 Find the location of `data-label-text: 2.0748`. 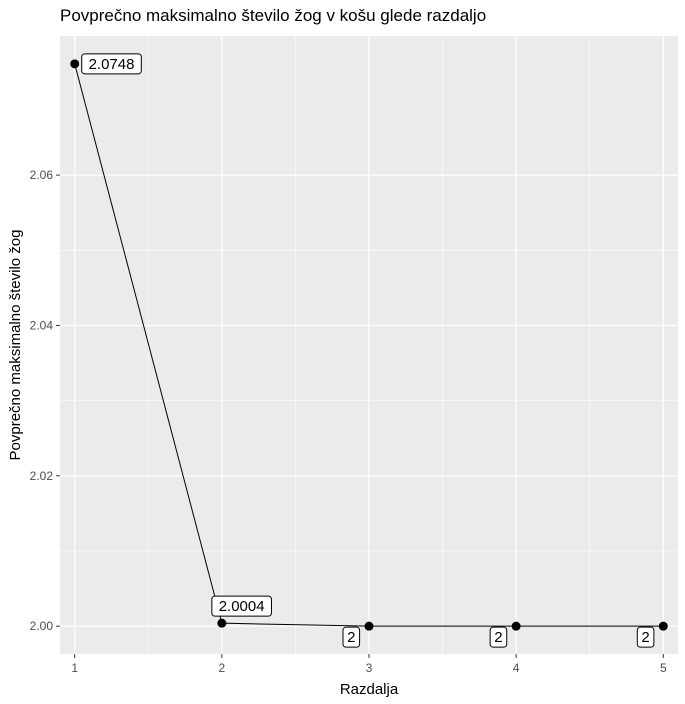

data-label-text: 2.0748 is located at coordinates (112, 64).